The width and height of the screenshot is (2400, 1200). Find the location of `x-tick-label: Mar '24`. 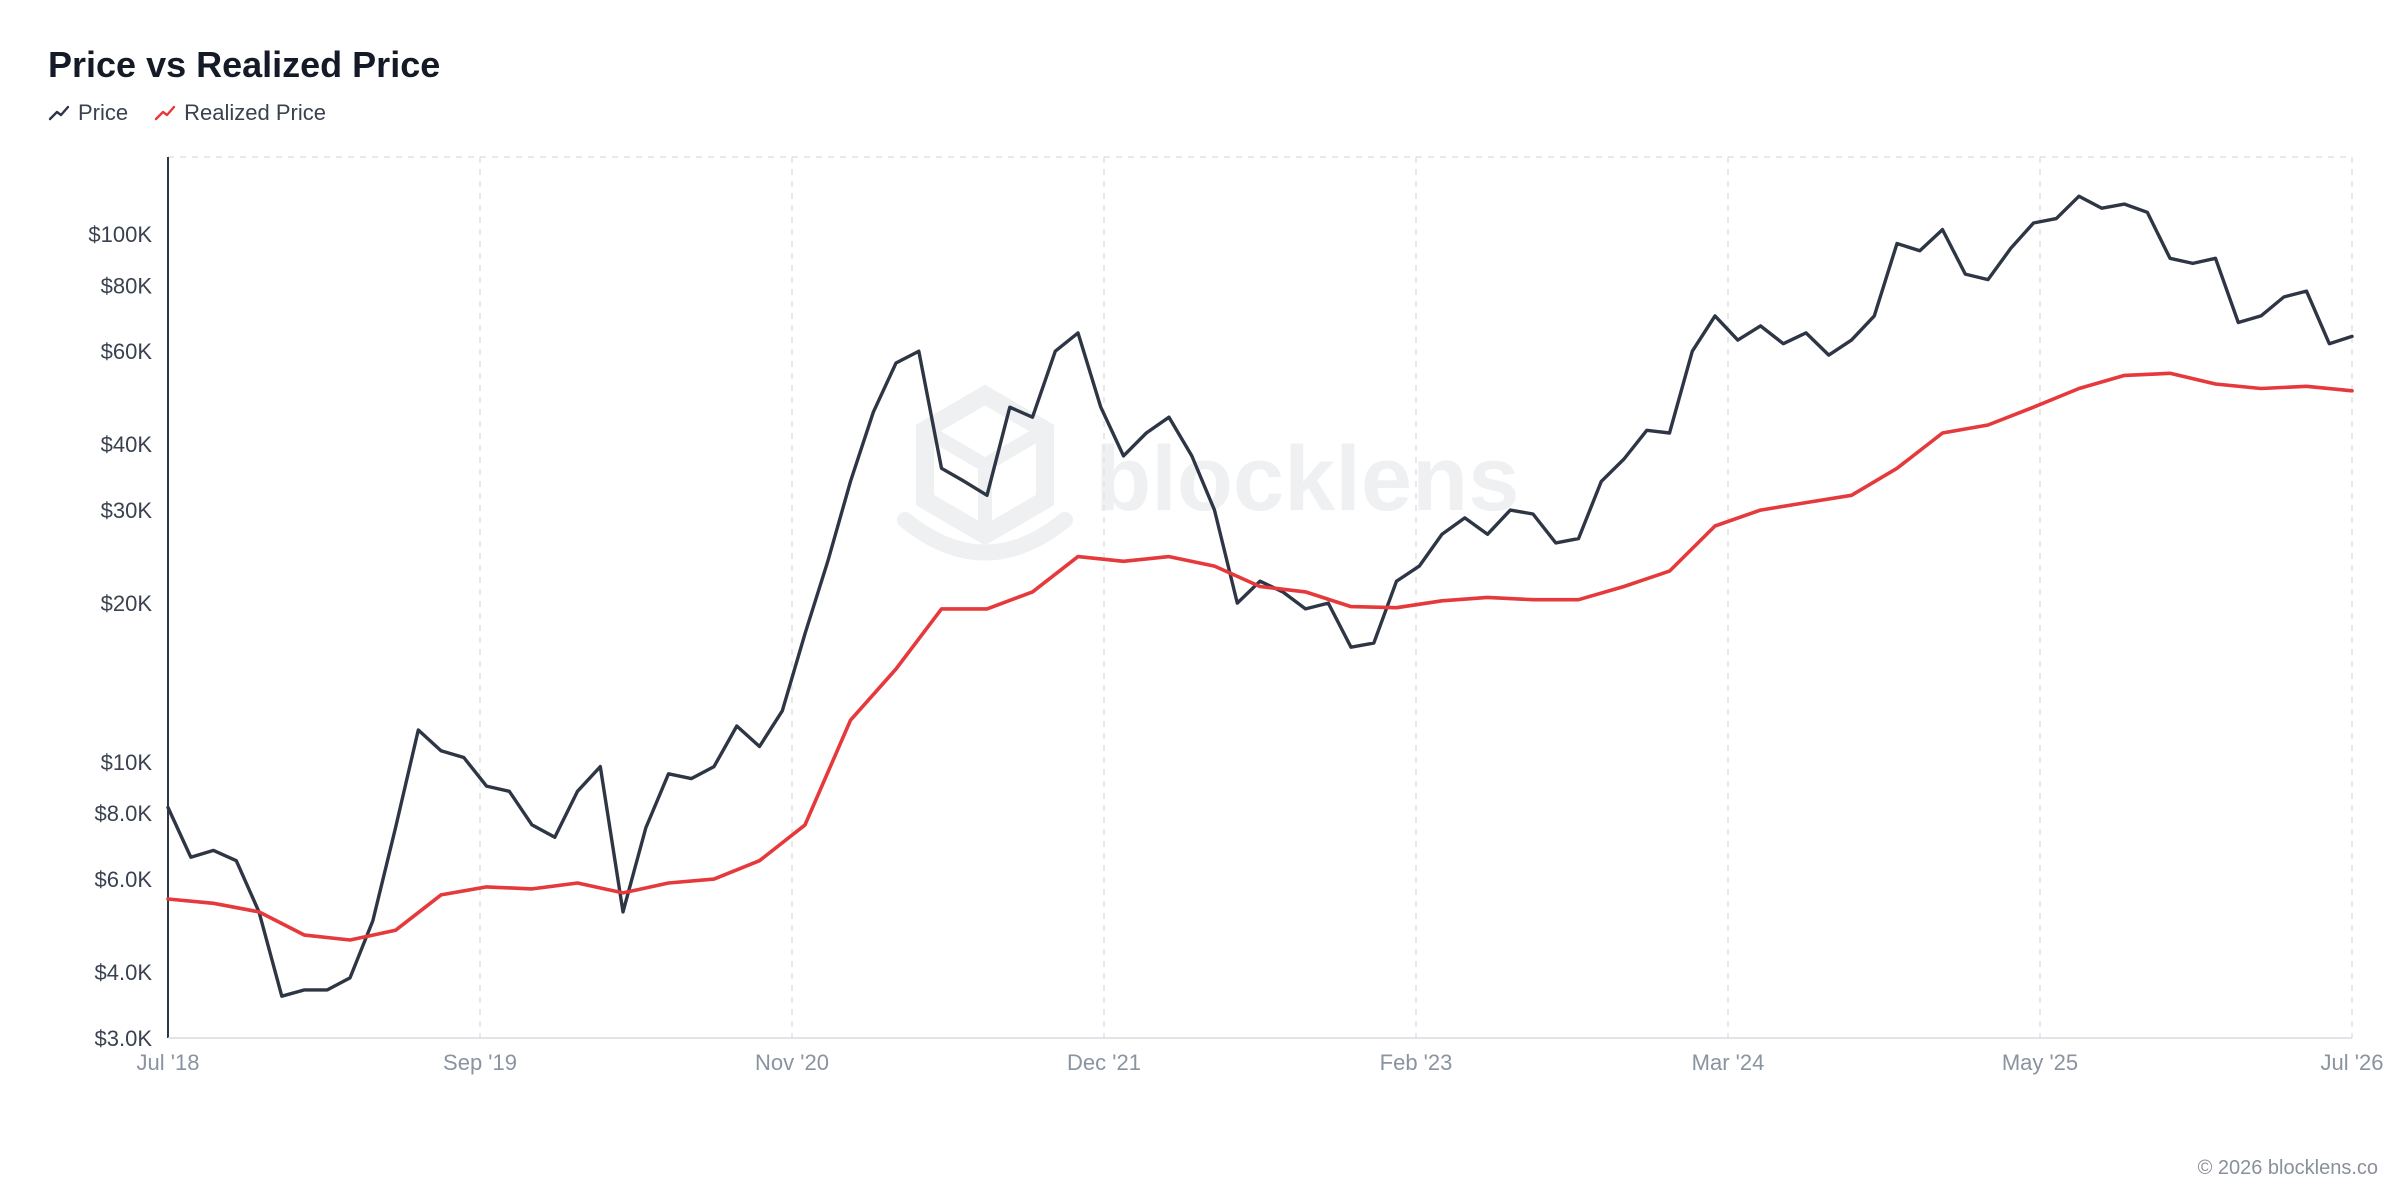

x-tick-label: Mar '24 is located at coordinates (1728, 1062).